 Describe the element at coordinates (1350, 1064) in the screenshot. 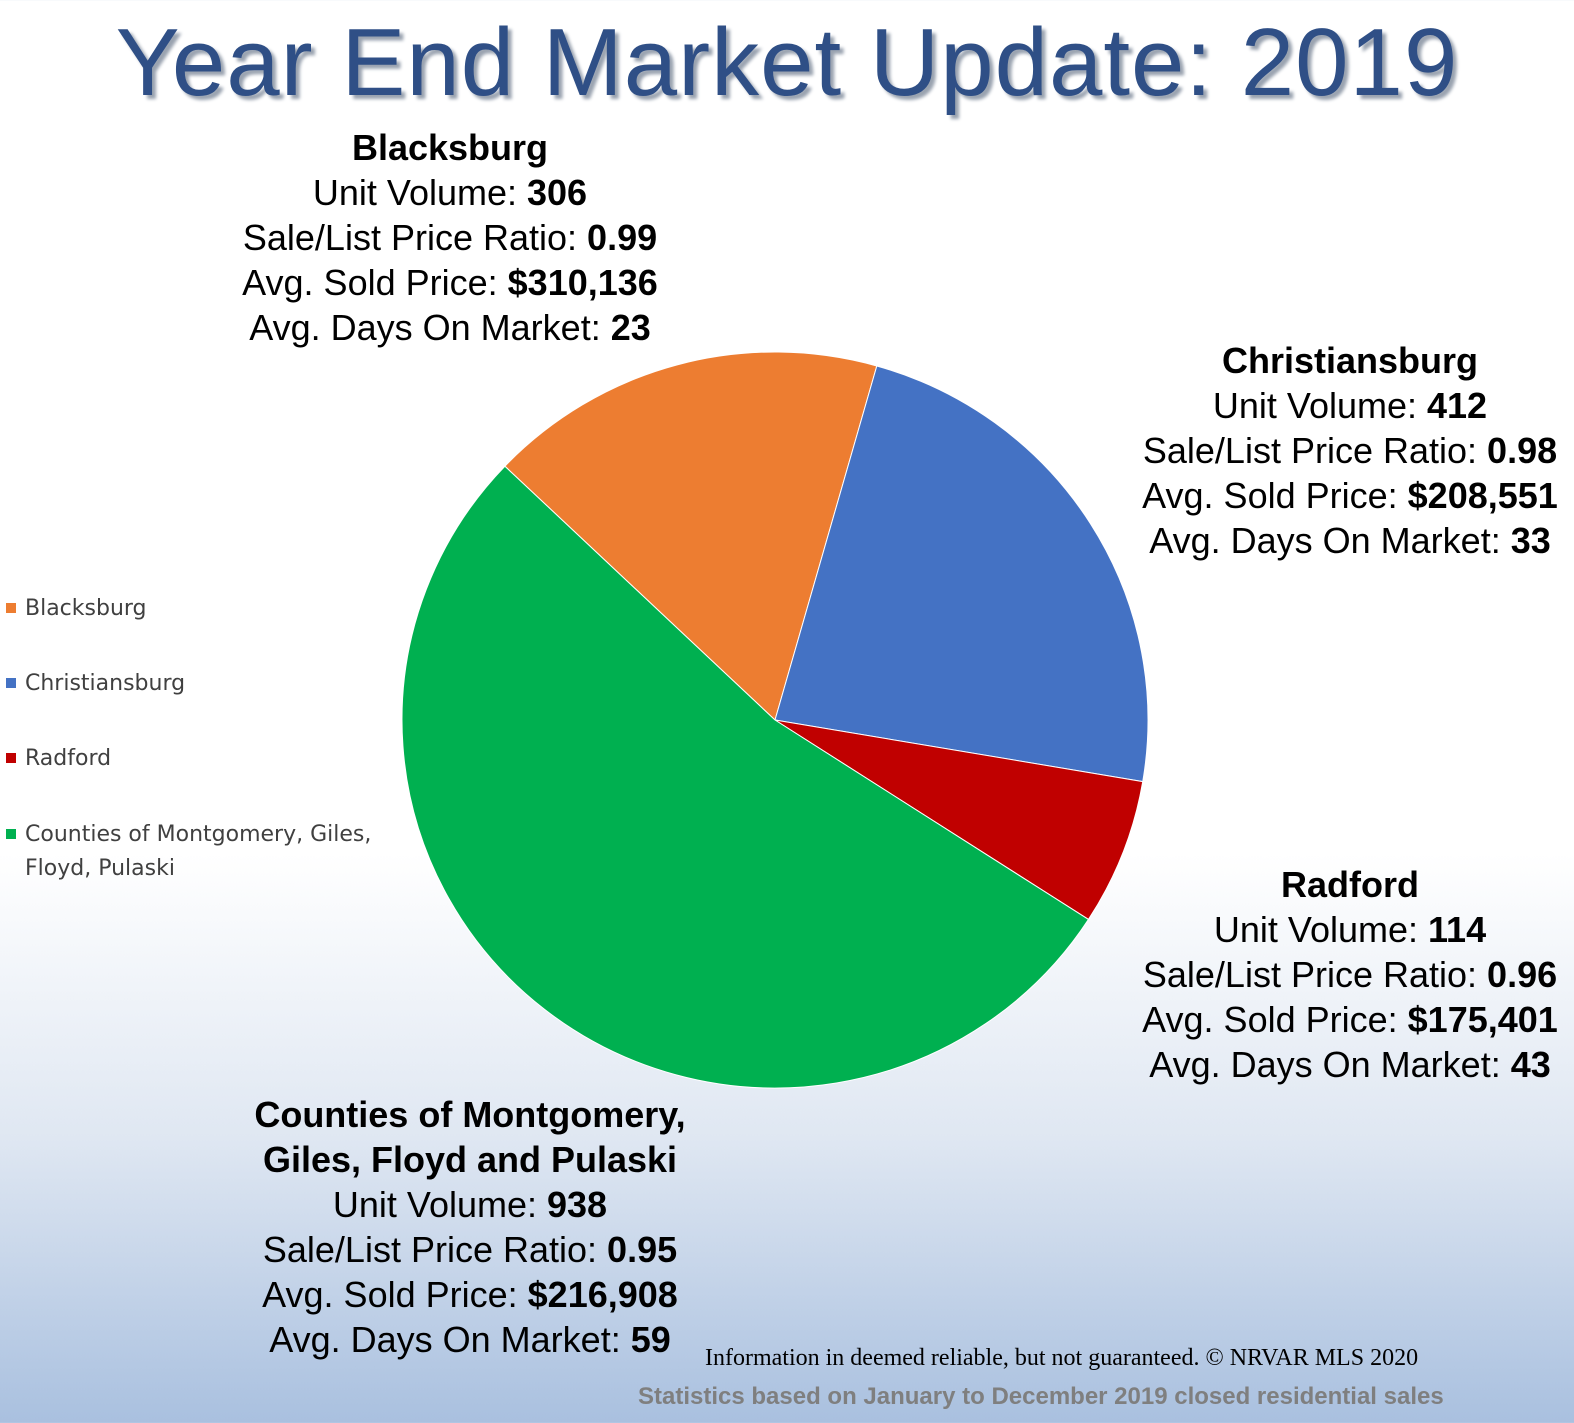

I see `dom-line: Avg. Days On Market: 43` at that location.